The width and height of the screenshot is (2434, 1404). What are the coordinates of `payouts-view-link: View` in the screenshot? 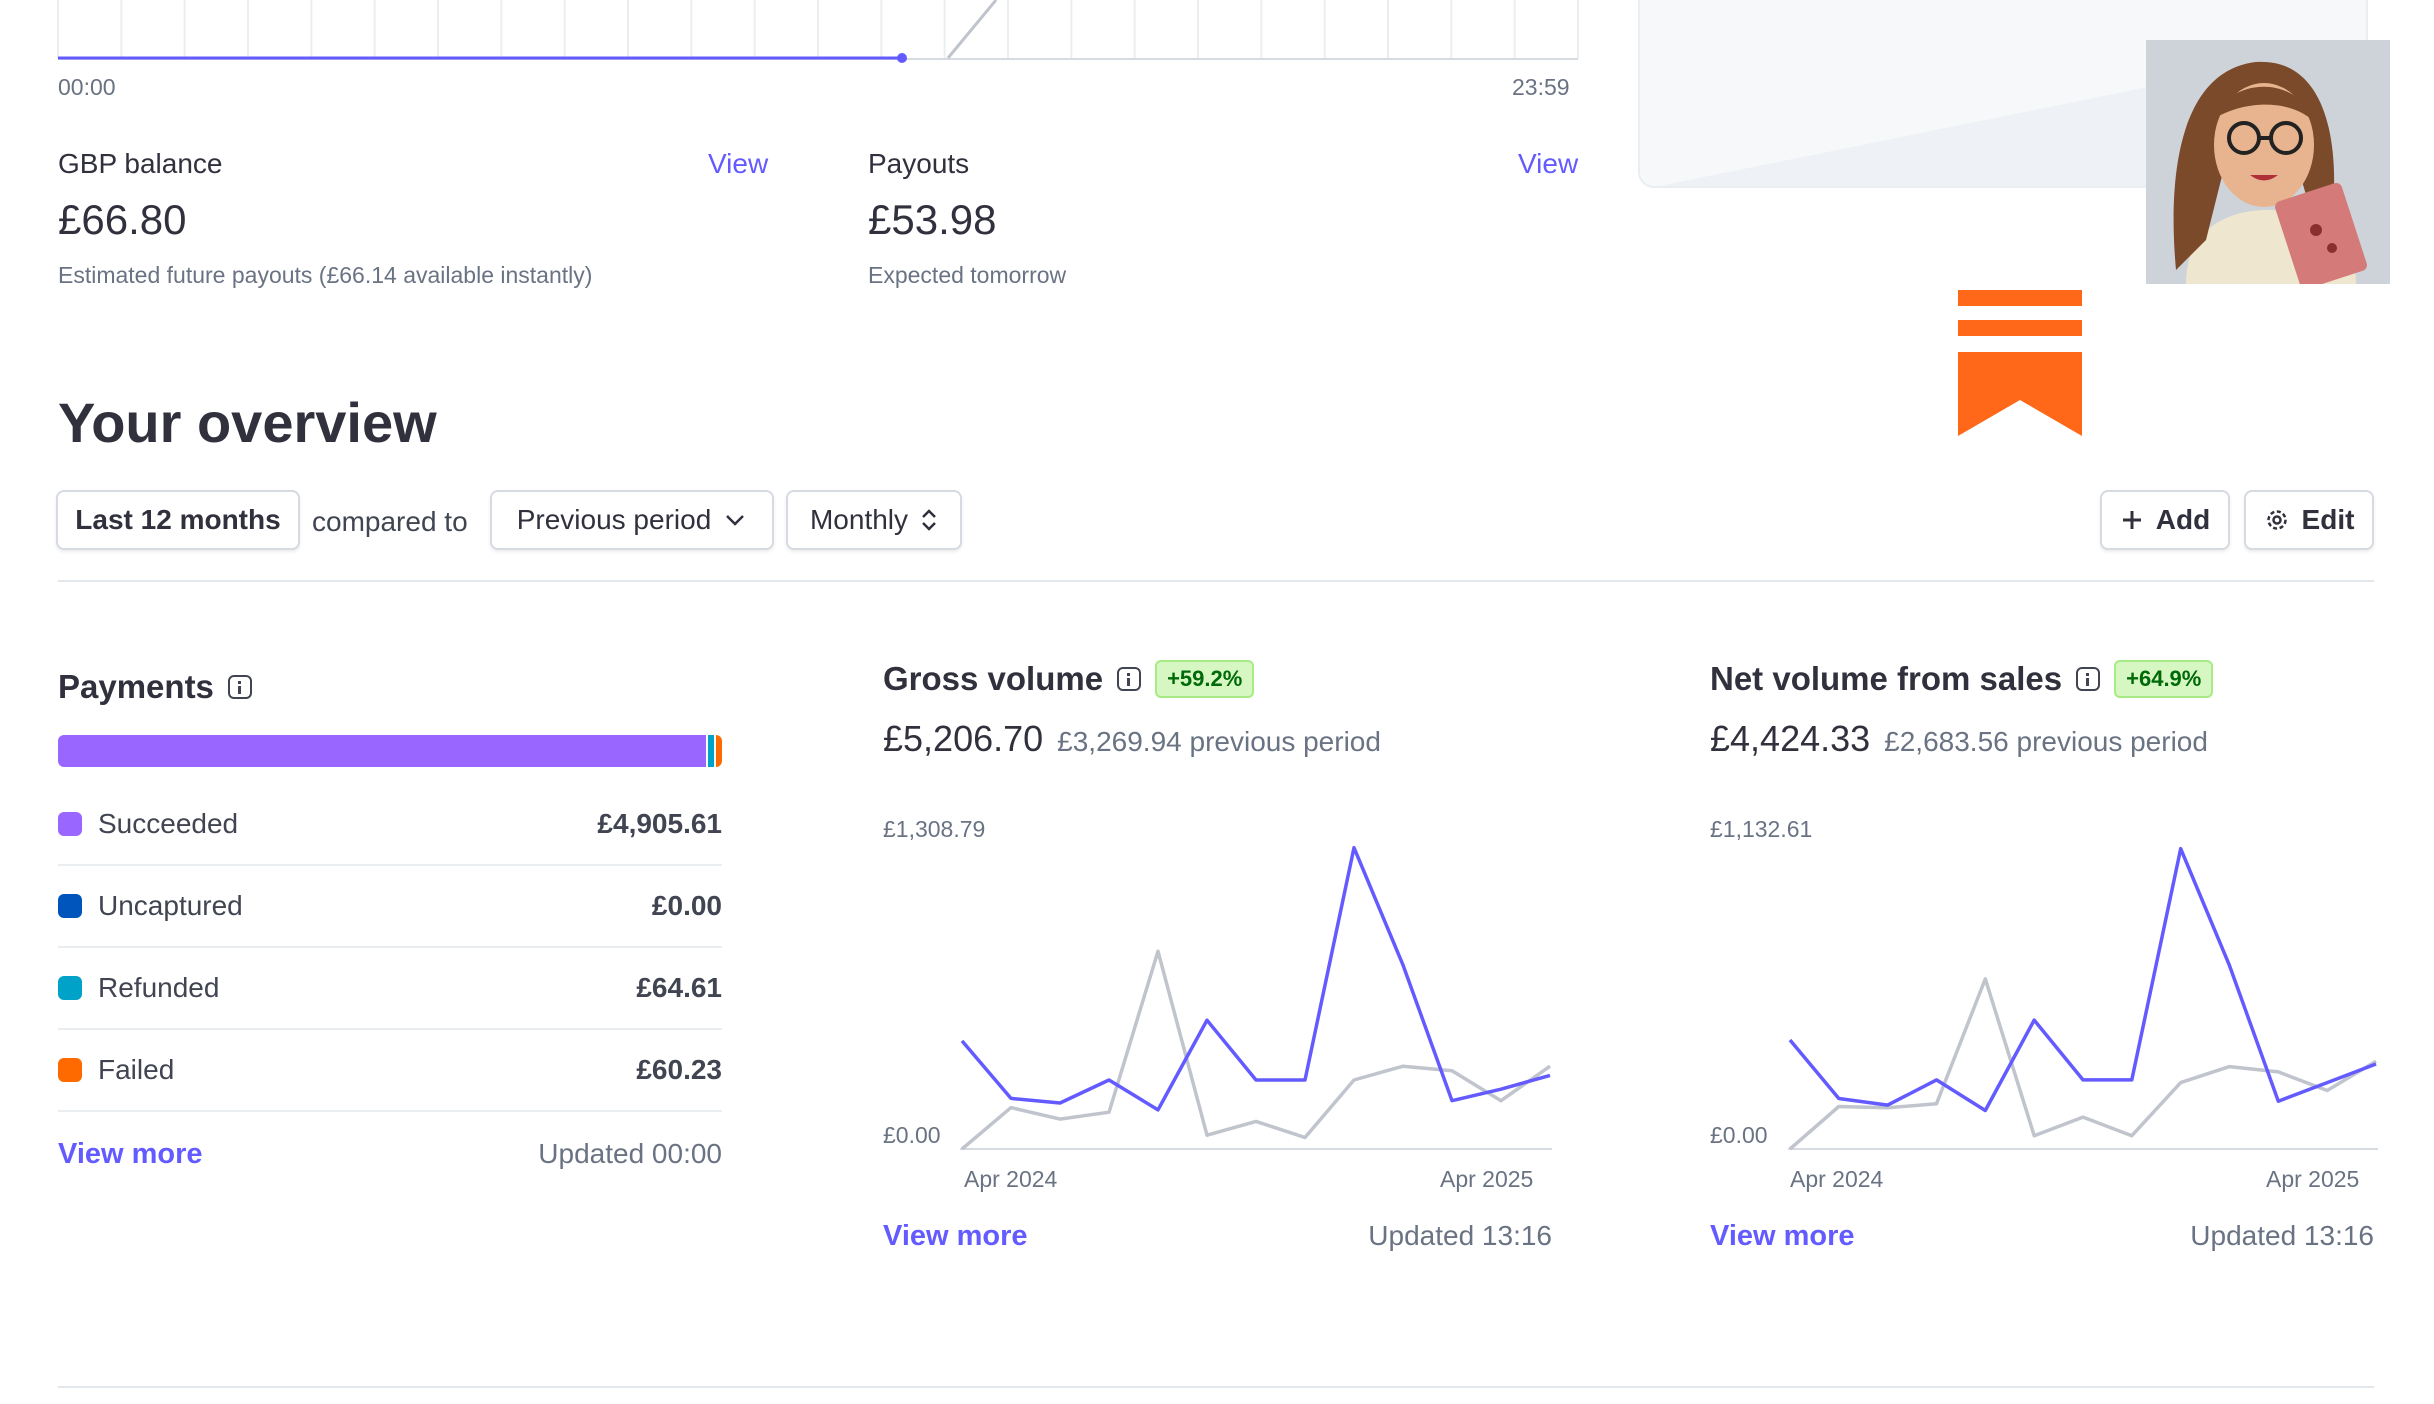 It's located at (1548, 163).